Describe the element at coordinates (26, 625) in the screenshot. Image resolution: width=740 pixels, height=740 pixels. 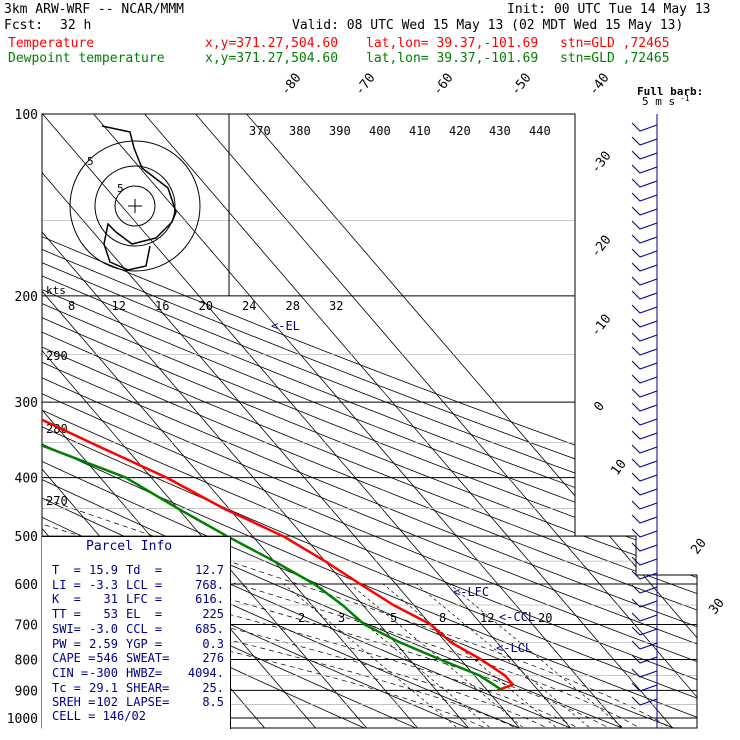
I see `pressure-tick-label: 700` at that location.